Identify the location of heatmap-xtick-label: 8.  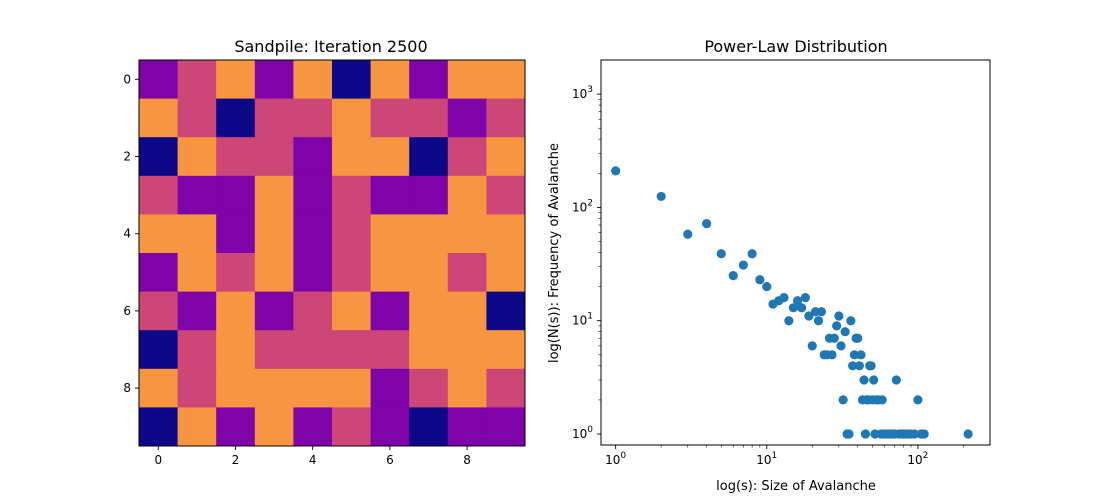
(467, 460).